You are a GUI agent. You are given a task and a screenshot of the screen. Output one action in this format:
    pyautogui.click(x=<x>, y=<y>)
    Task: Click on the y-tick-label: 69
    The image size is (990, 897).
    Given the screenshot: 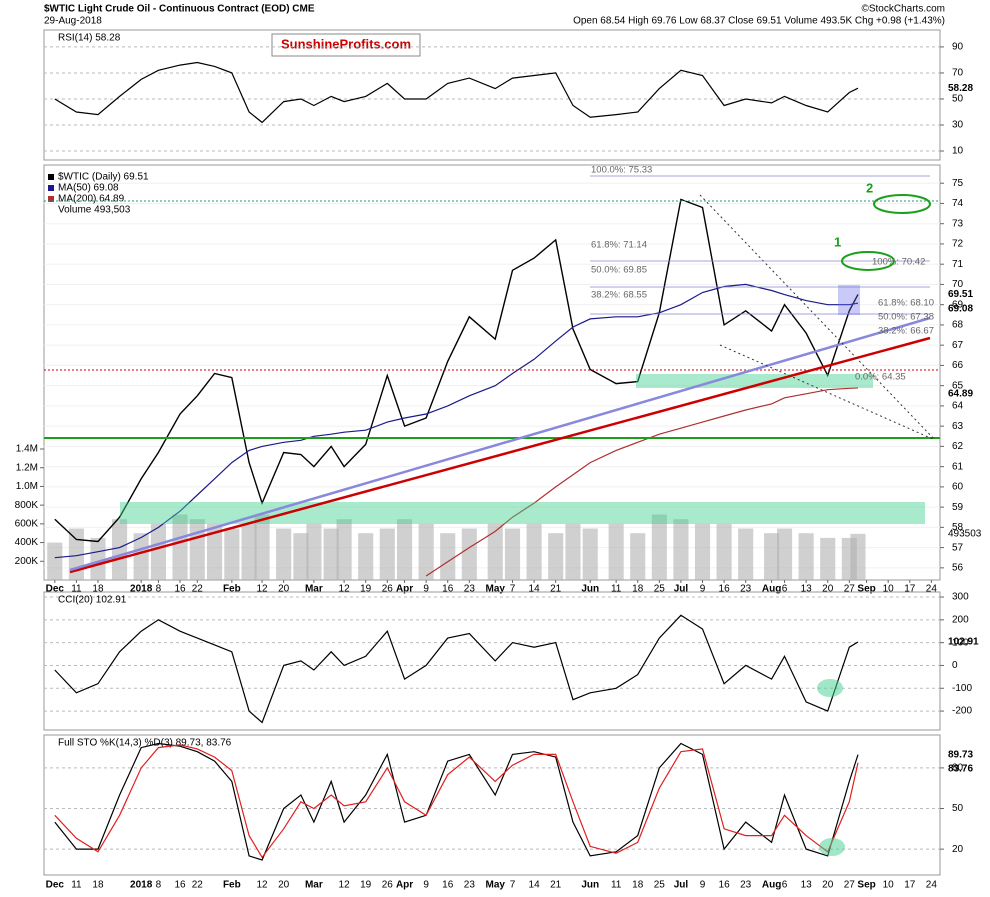 What is the action you would take?
    pyautogui.click(x=958, y=304)
    